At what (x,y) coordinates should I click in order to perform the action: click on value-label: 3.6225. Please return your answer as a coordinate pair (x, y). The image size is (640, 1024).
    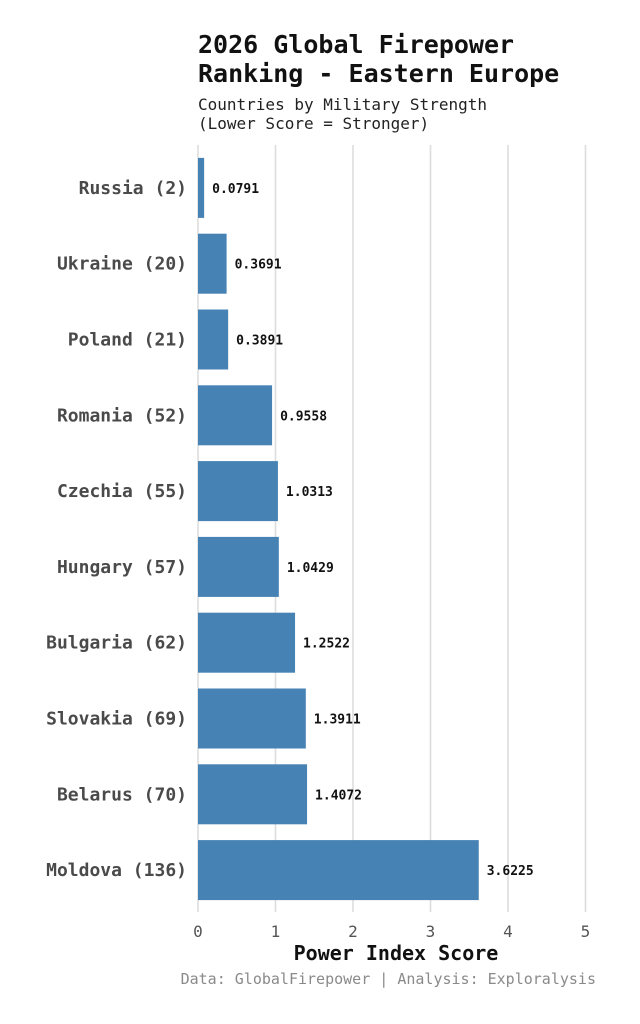
    Looking at the image, I should click on (510, 871).